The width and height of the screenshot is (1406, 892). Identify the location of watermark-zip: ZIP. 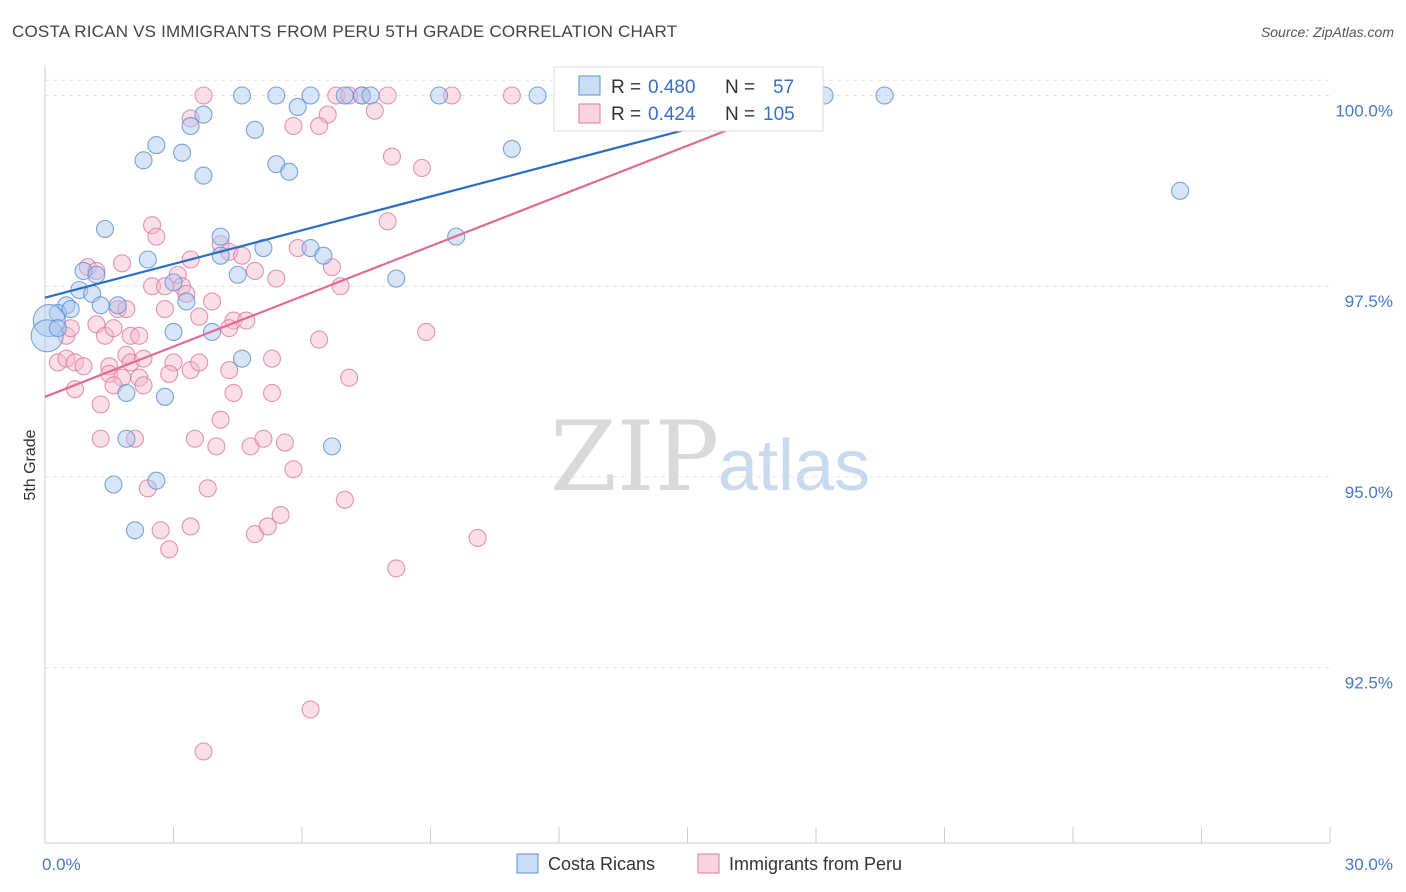
(634, 457).